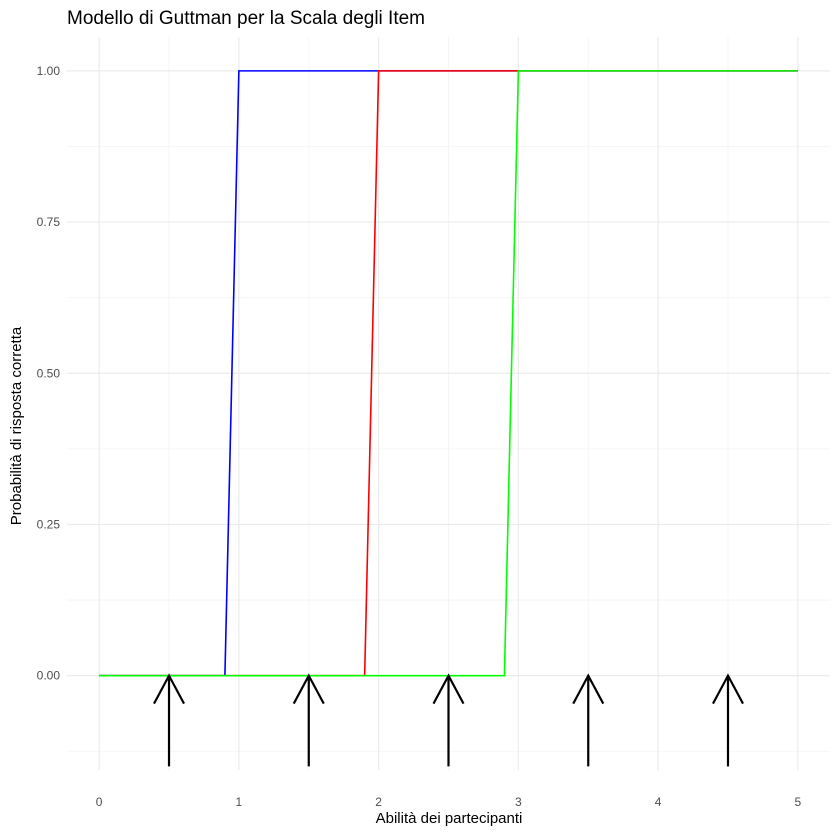 The width and height of the screenshot is (840, 840). Describe the element at coordinates (49, 71) in the screenshot. I see `y-tick-label-4: 1.00` at that location.